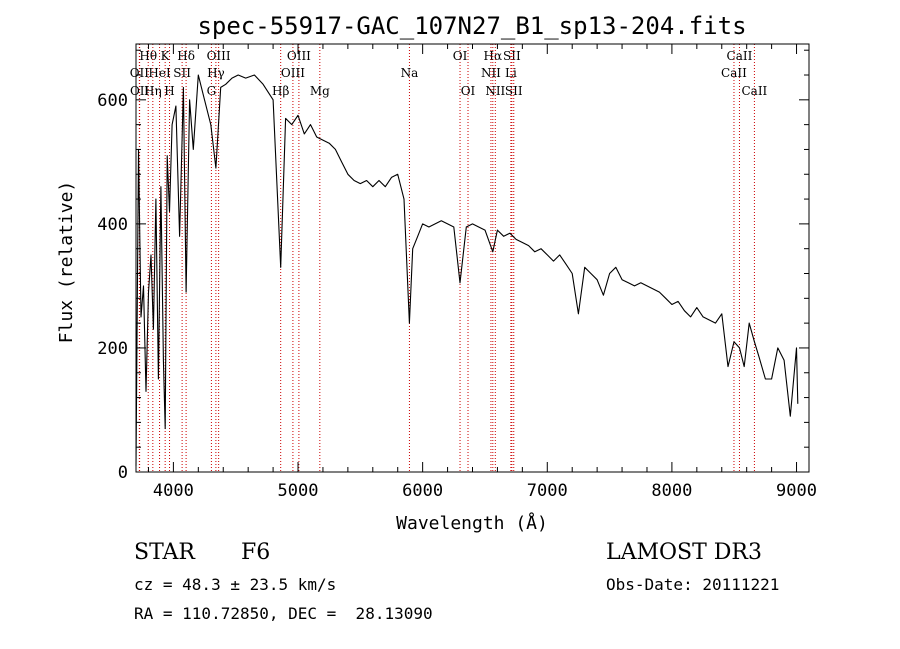 The width and height of the screenshot is (900, 649). I want to click on spectral-line-label: K, so click(166, 56).